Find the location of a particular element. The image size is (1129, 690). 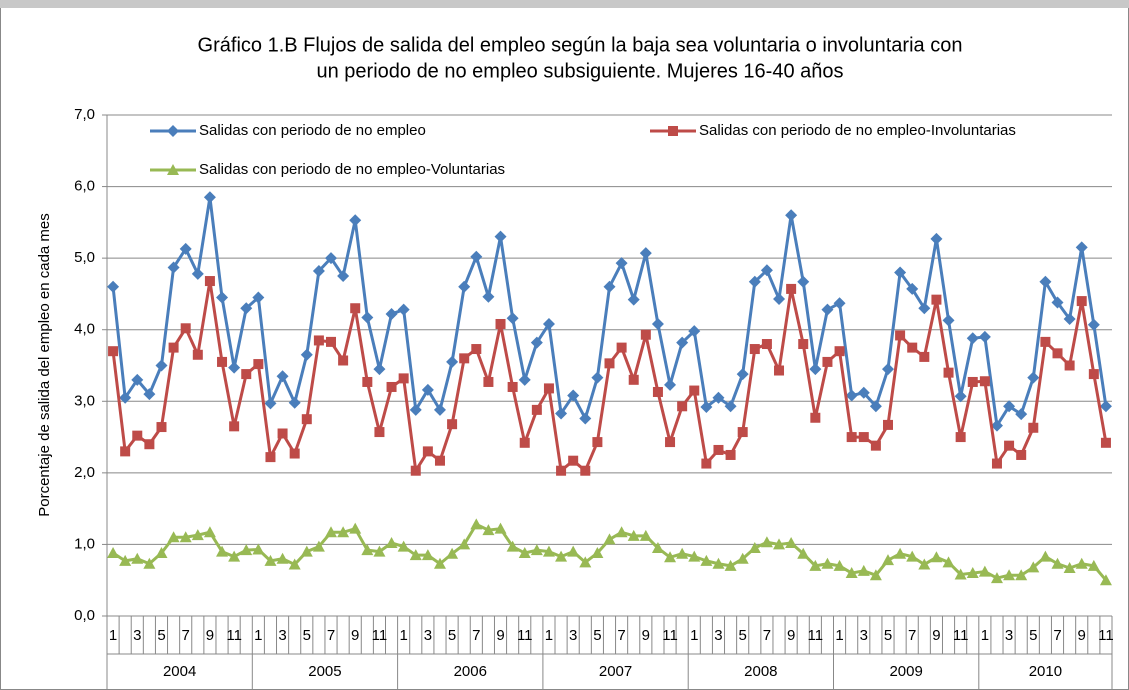

year-label: 2008 is located at coordinates (760, 671).